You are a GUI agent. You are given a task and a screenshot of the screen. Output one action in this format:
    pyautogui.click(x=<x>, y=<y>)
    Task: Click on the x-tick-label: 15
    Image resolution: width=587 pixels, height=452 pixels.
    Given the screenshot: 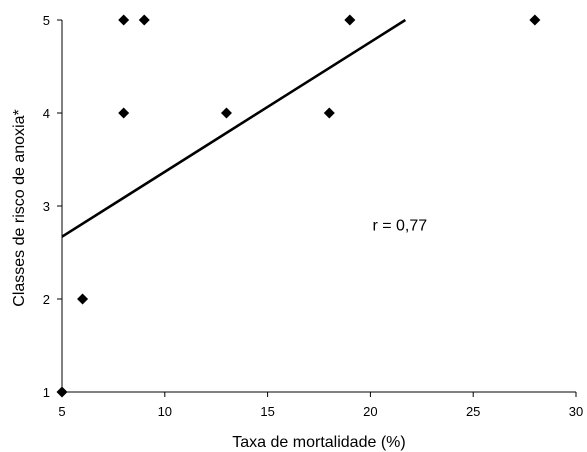 What is the action you would take?
    pyautogui.click(x=267, y=411)
    